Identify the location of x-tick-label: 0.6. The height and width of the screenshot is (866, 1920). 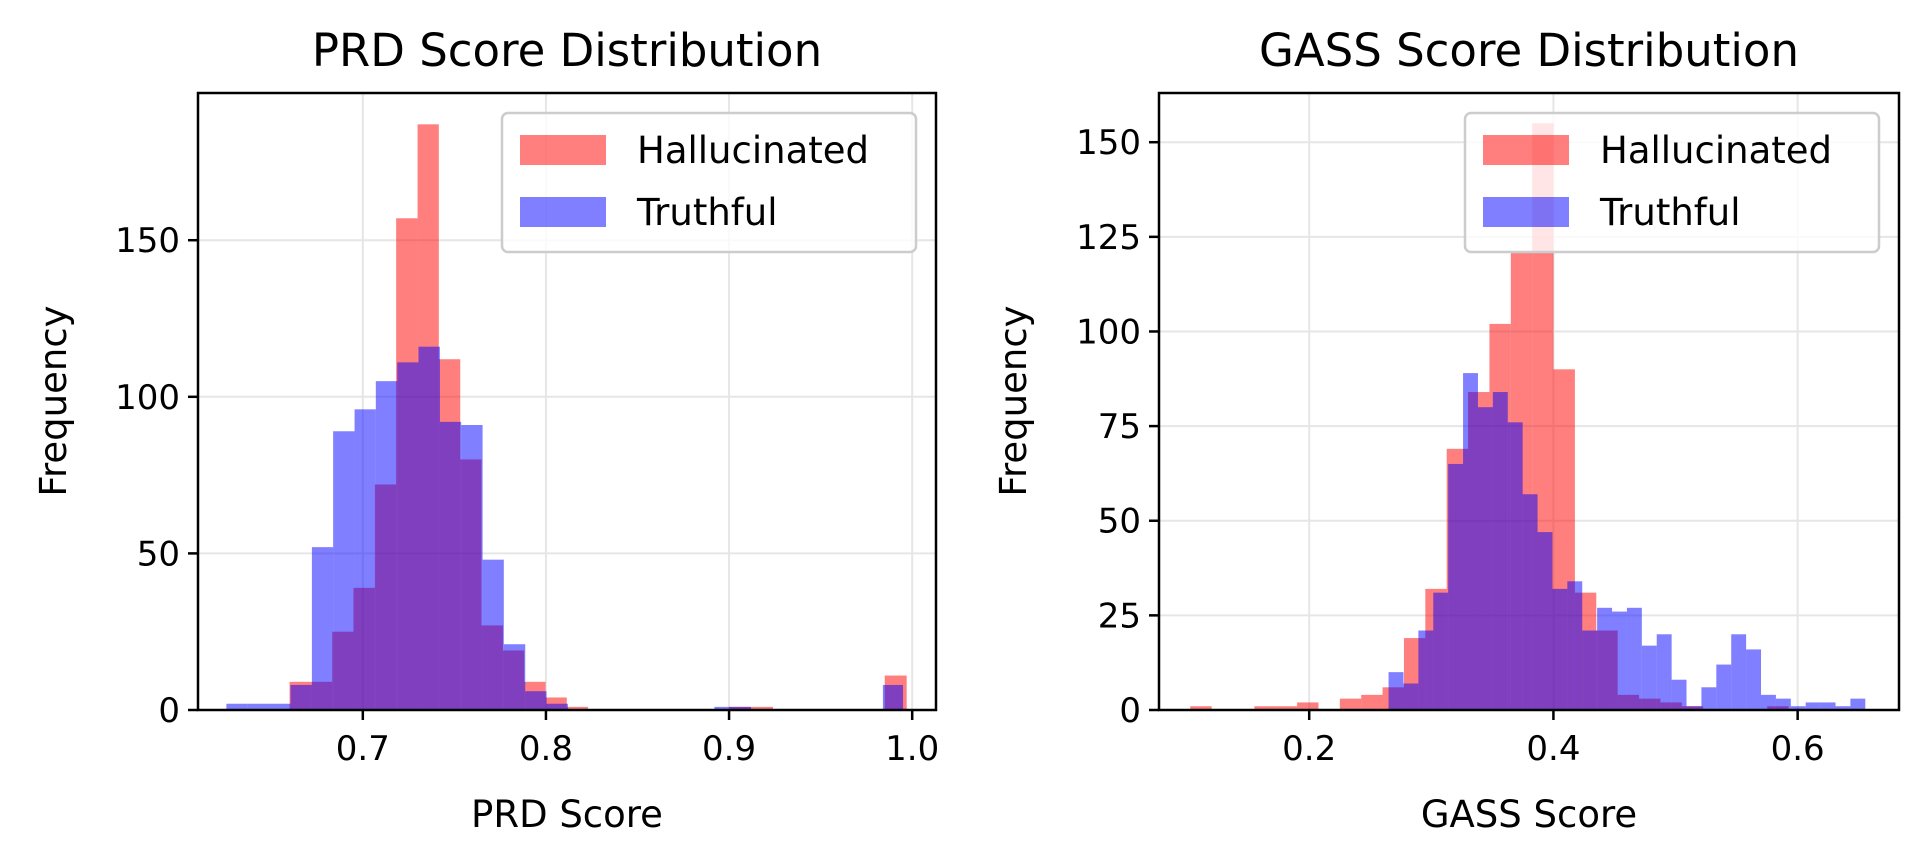
(1798, 749).